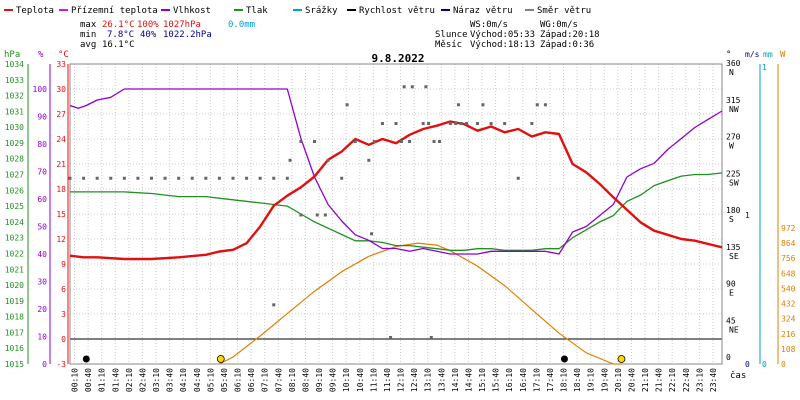 This screenshot has width=800, height=400. Describe the element at coordinates (265, 380) in the screenshot. I see `x-tick: 07:10` at that location.